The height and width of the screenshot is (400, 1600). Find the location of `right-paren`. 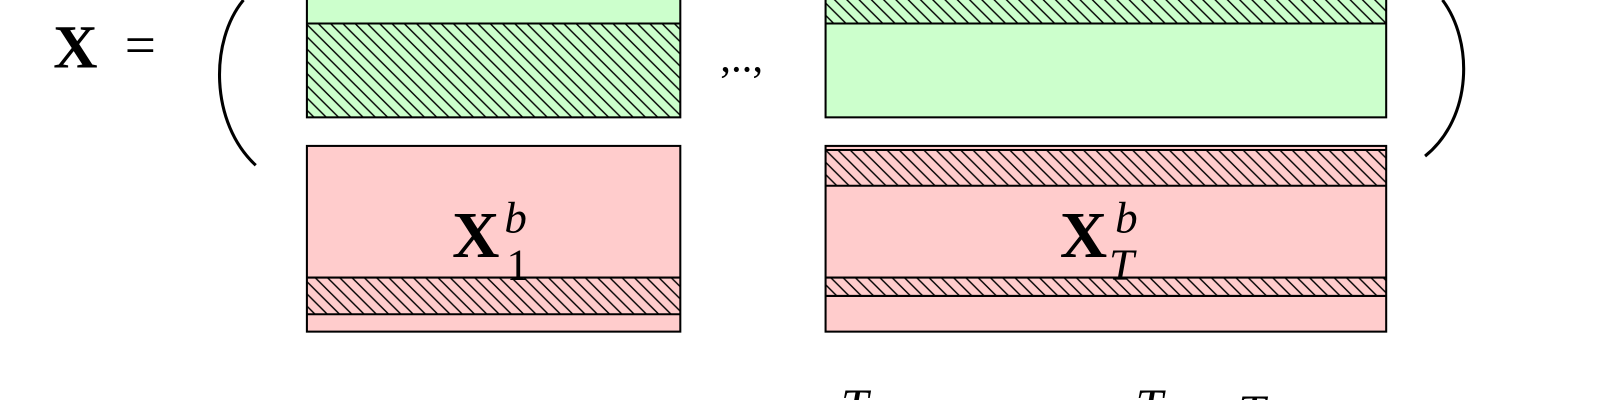

right-paren is located at coordinates (1445, 79).